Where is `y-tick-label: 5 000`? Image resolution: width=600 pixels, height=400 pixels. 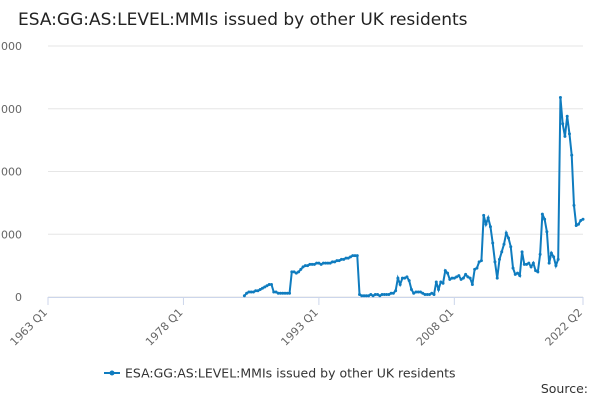
y-tick-label: 5 000 is located at coordinates (11, 234).